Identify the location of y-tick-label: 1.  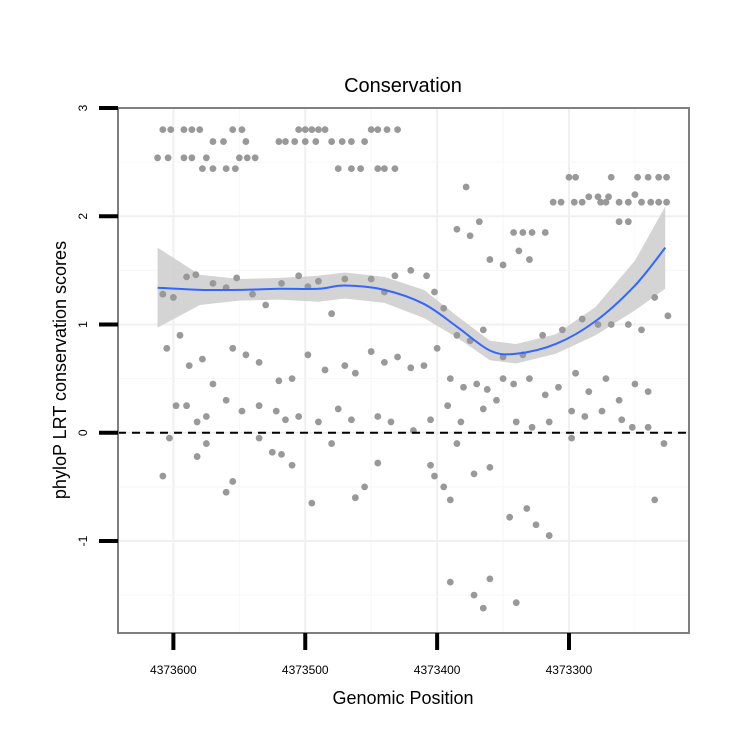
(83, 324).